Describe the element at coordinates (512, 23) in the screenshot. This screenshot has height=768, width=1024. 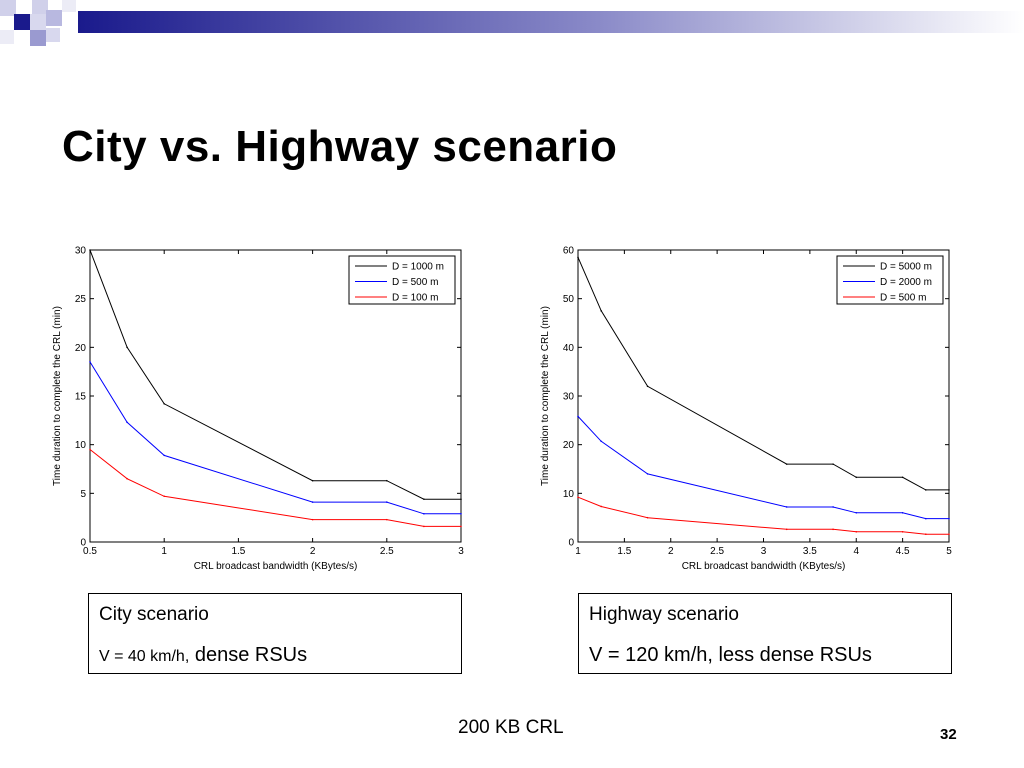
I see `header-decoration` at that location.